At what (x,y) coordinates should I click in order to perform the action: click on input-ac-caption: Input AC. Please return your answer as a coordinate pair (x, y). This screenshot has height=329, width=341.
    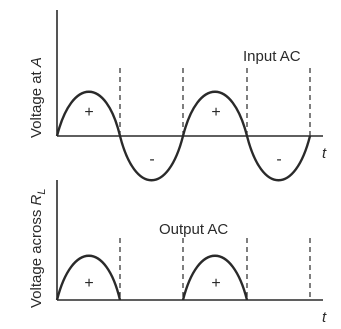
    Looking at the image, I should click on (272, 56).